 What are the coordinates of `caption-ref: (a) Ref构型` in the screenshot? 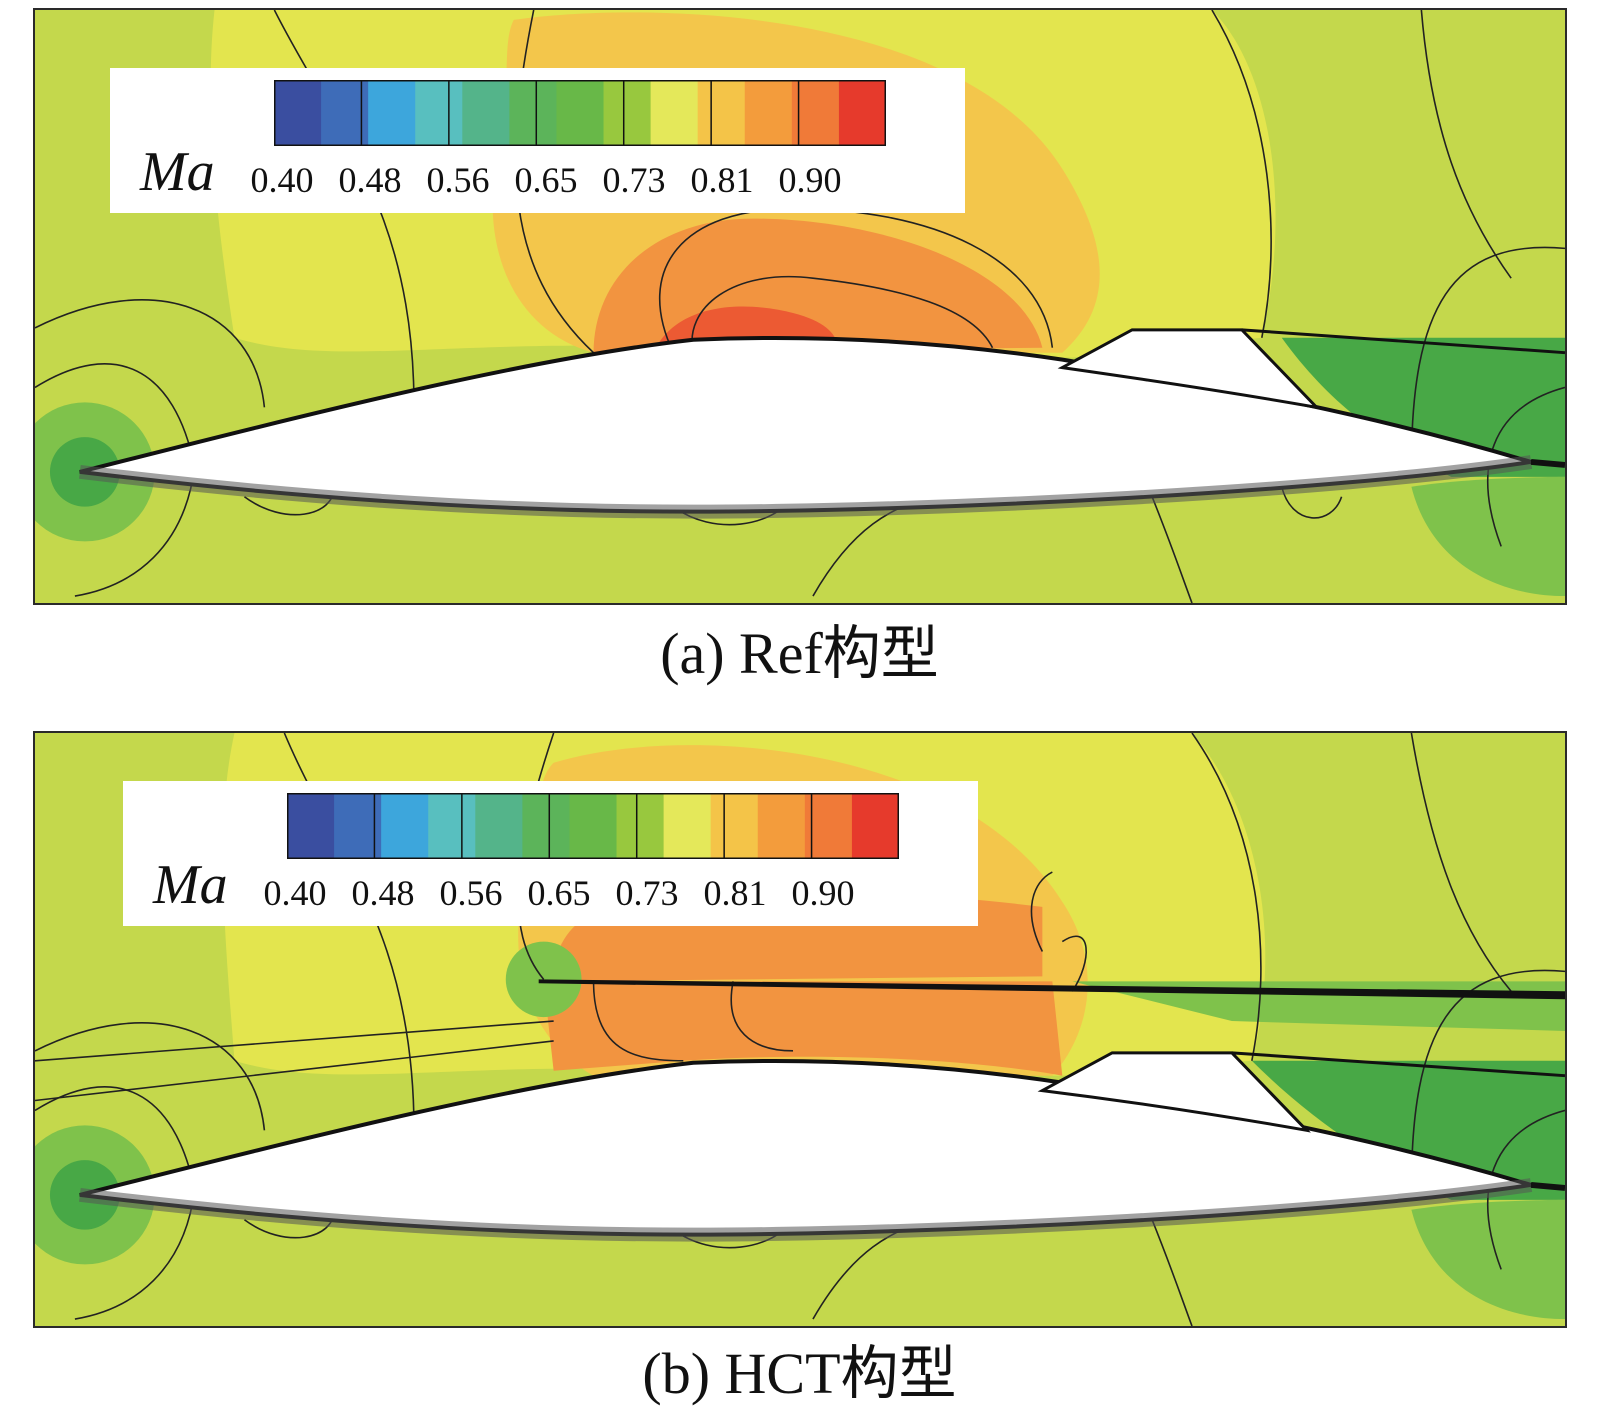 It's located at (799, 653).